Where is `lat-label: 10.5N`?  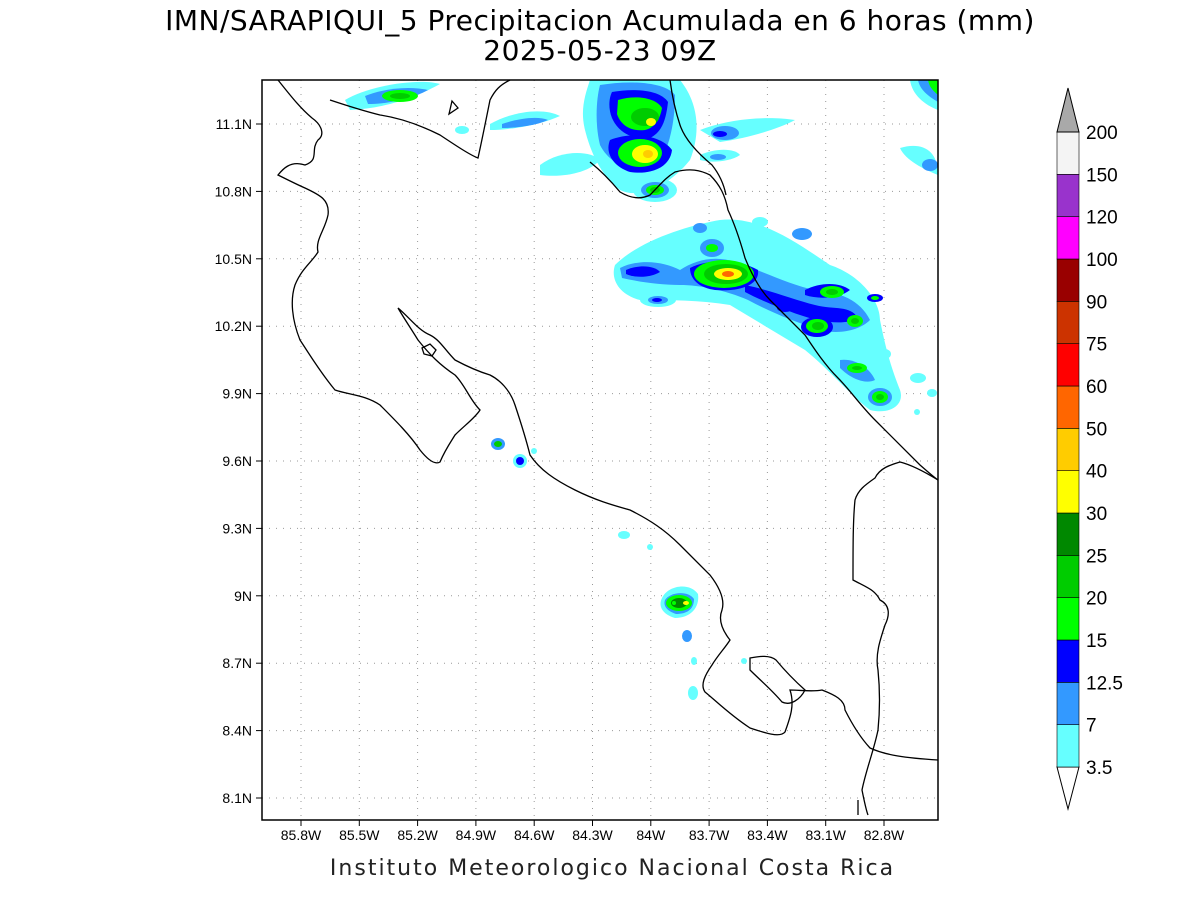
lat-label: 10.5N is located at coordinates (233, 259).